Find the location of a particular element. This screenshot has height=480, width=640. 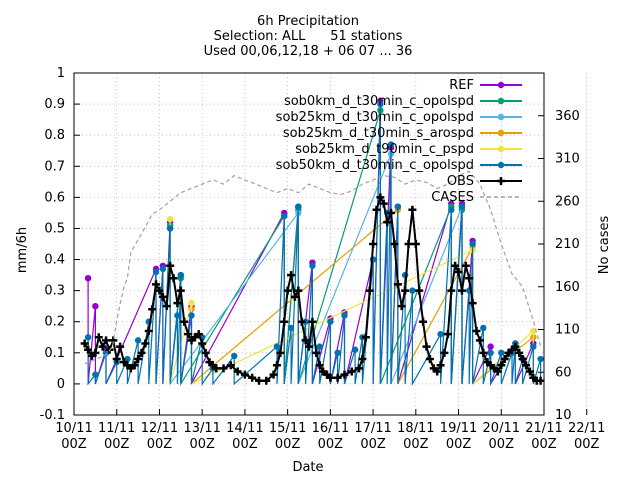

y-tick-label: 0.5 is located at coordinates (54, 228).